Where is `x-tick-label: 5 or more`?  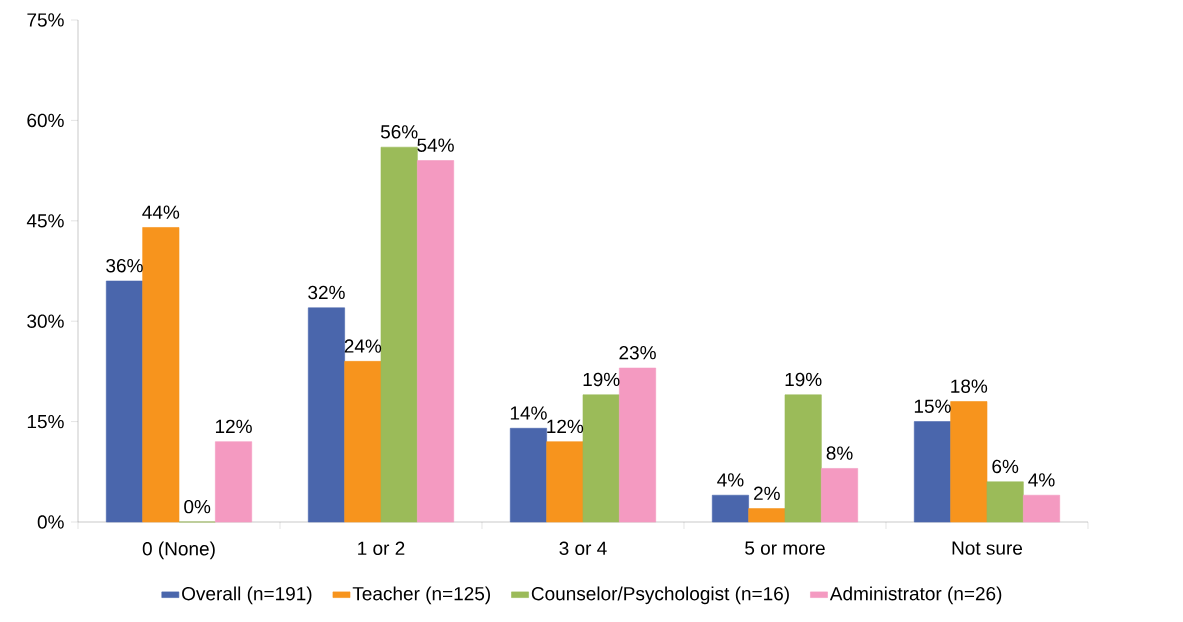 x-tick-label: 5 or more is located at coordinates (785, 548).